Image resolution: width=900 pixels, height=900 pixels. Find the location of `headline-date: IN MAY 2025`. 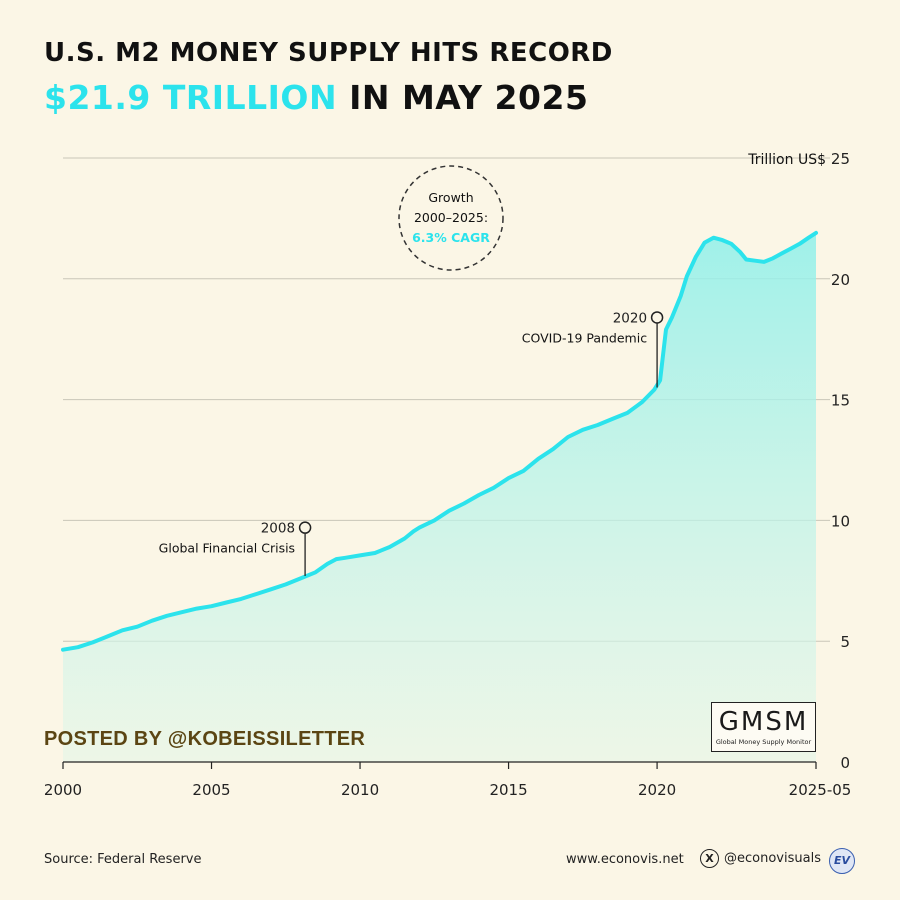

headline-date: IN MAY 2025 is located at coordinates (463, 97).